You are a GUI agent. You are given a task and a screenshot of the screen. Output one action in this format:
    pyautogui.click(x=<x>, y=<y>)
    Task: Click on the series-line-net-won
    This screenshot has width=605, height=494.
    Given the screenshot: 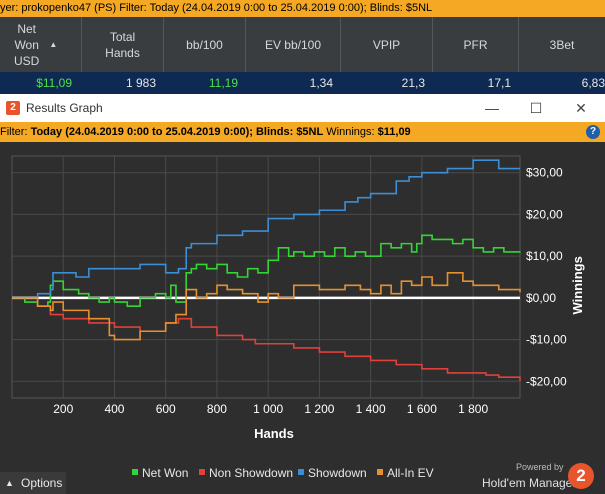 What is the action you would take?
    pyautogui.click(x=266, y=271)
    